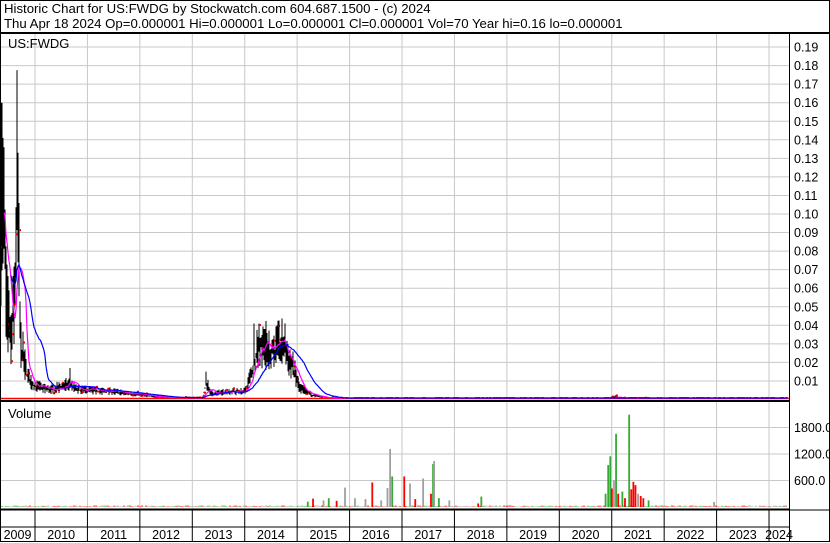 This screenshot has width=830, height=543. Describe the element at coordinates (806, 344) in the screenshot. I see `price-tick-label: 0.03` at that location.